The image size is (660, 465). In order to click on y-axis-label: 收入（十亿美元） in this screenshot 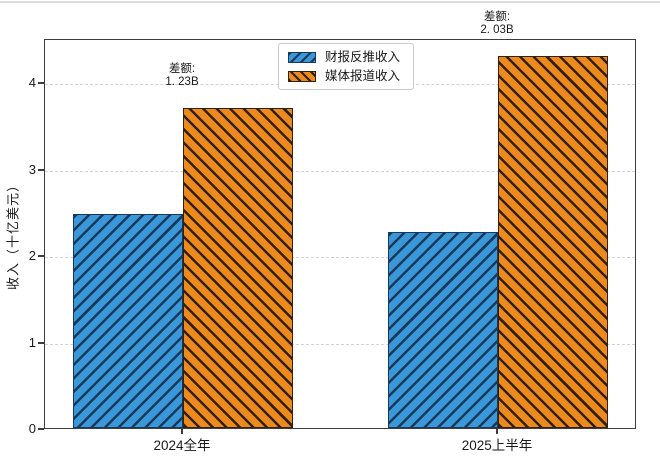, I will do `click(13, 234)`.